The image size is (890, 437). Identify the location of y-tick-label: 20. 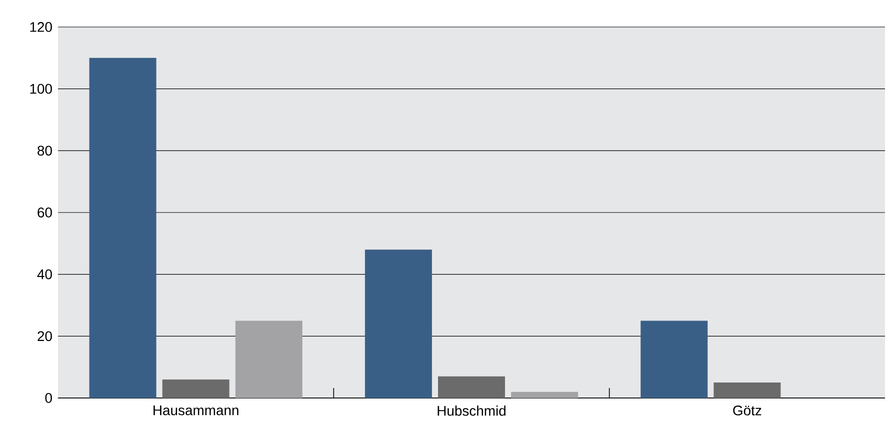
(45, 336).